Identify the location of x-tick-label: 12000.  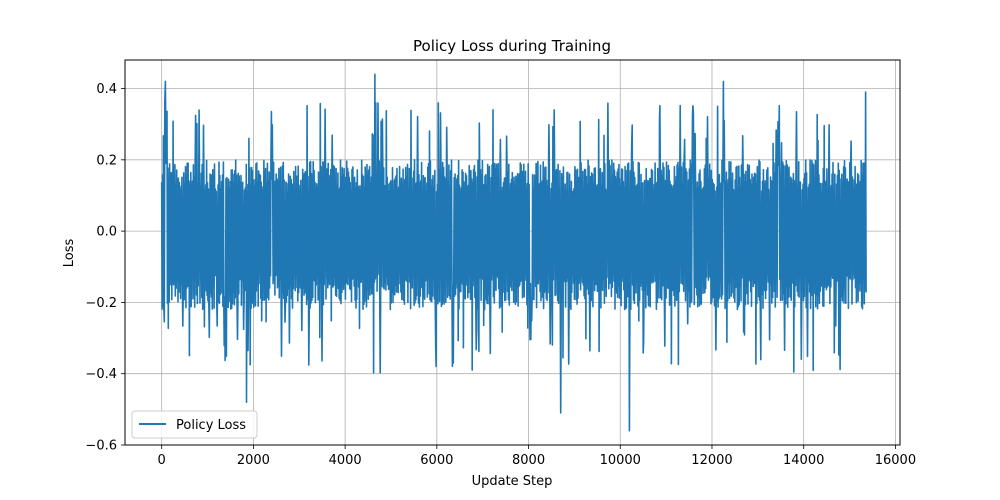
(711, 460).